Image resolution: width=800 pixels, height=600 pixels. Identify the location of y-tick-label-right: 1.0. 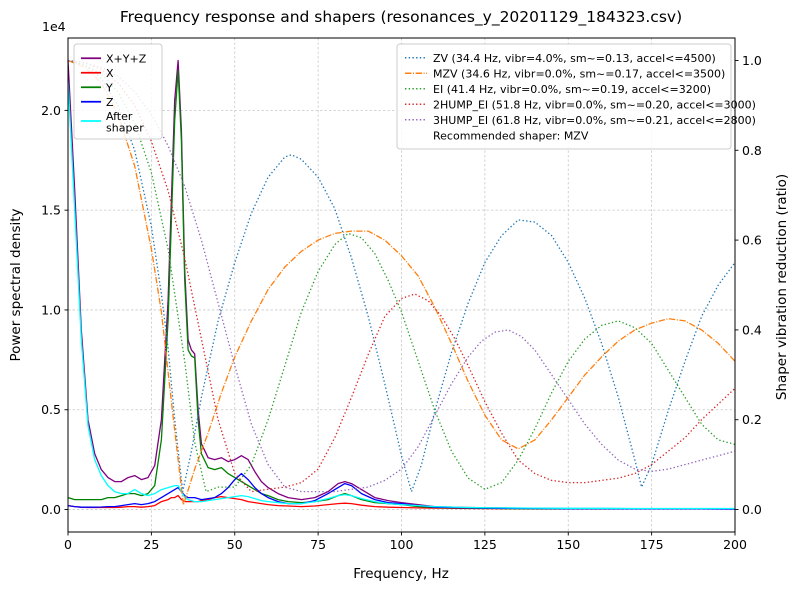
(752, 60).